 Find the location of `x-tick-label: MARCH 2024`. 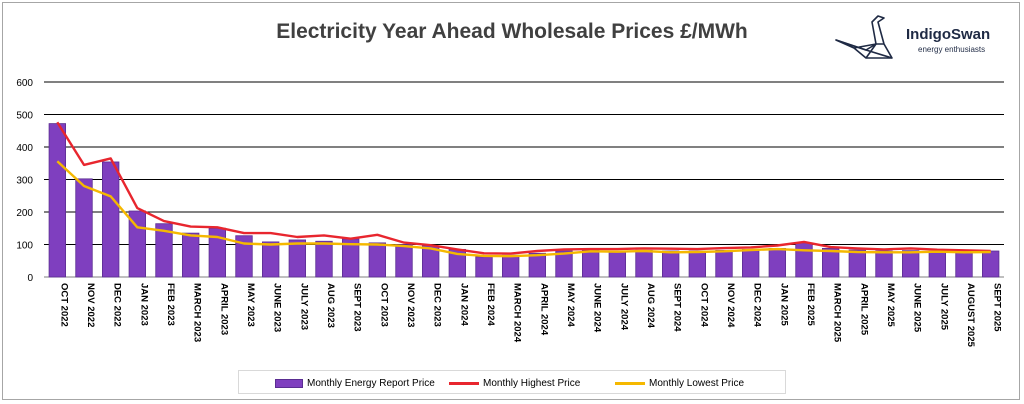

x-tick-label: MARCH 2024 is located at coordinates (517, 313).